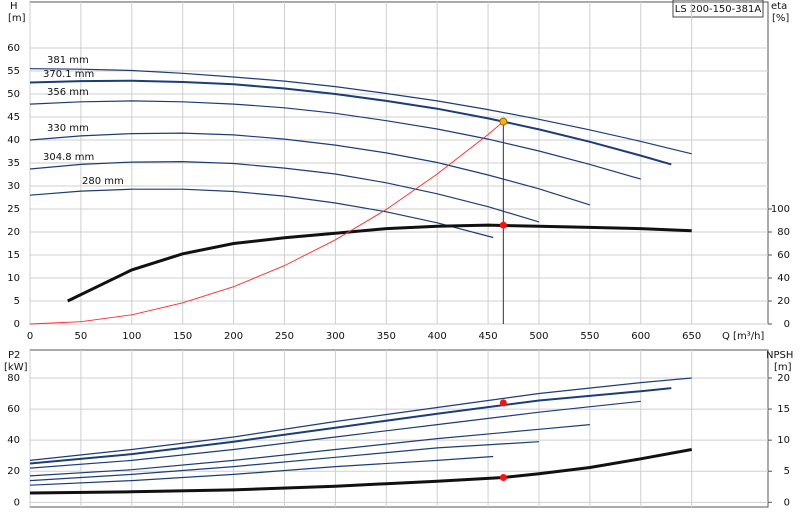 The image size is (800, 520). Describe the element at coordinates (68, 92) in the screenshot. I see `curve-label: 356 mm` at that location.